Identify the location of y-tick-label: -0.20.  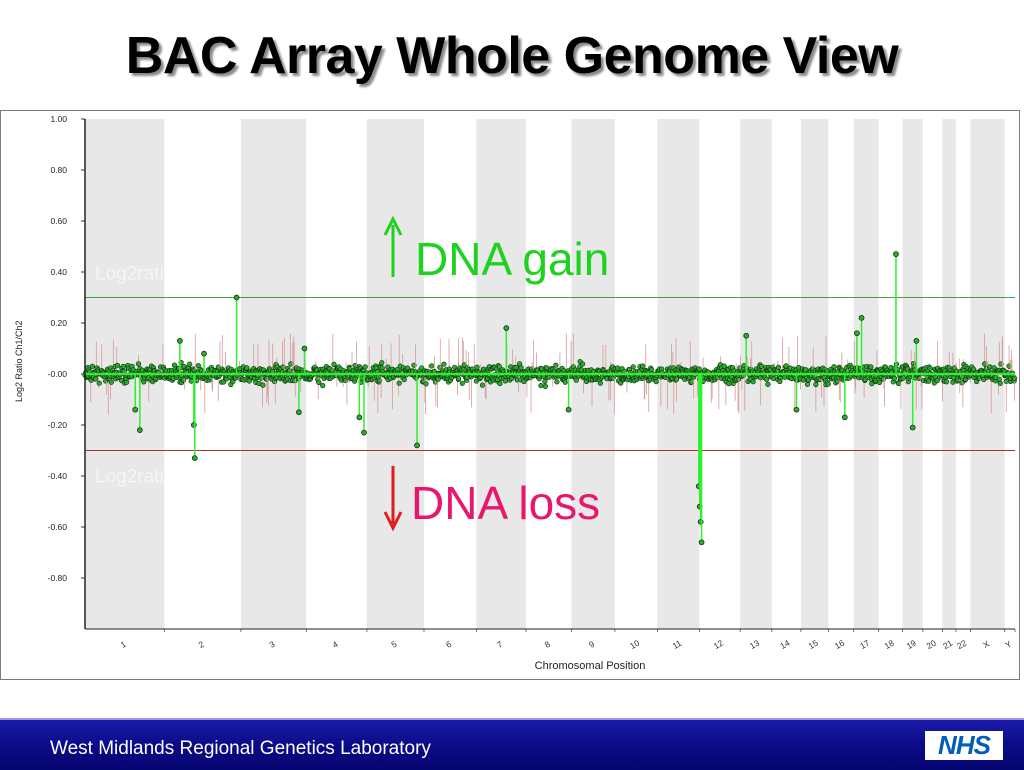
(58, 425).